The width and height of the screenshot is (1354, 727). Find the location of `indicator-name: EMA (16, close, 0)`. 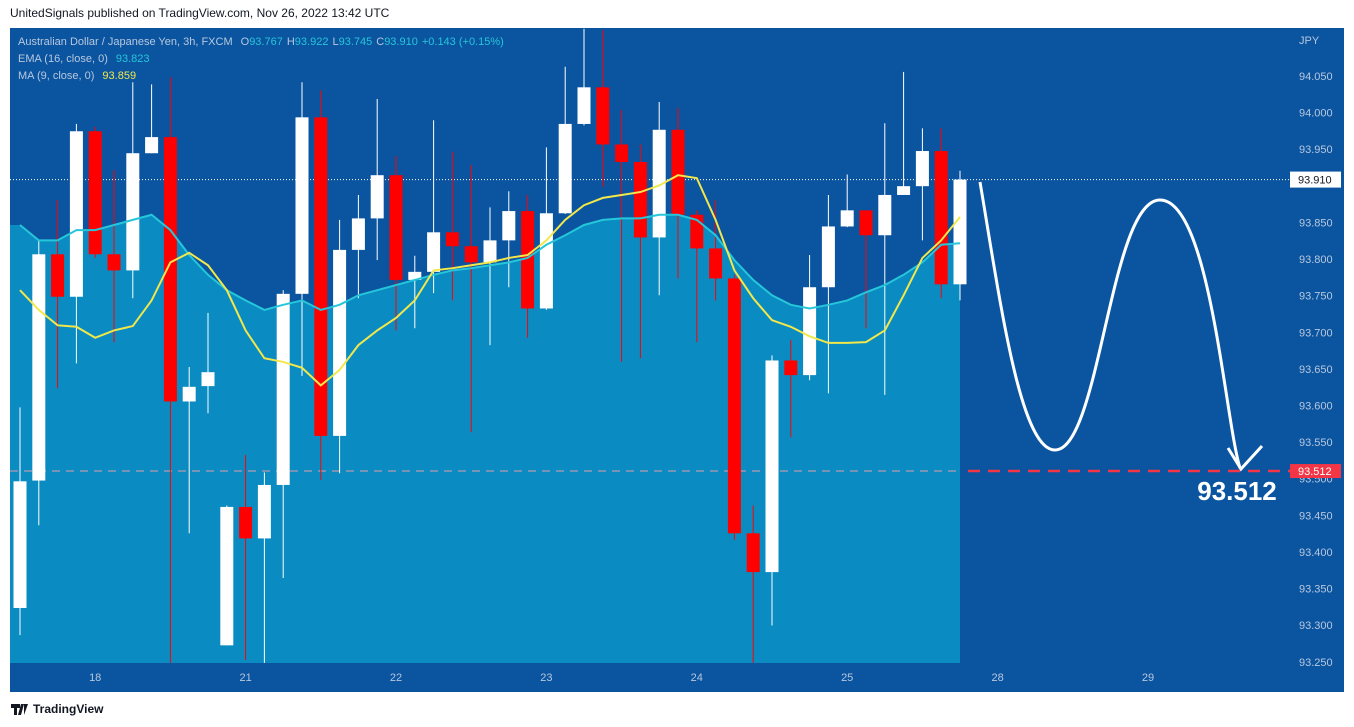

indicator-name: EMA (16, close, 0) is located at coordinates (63, 59).